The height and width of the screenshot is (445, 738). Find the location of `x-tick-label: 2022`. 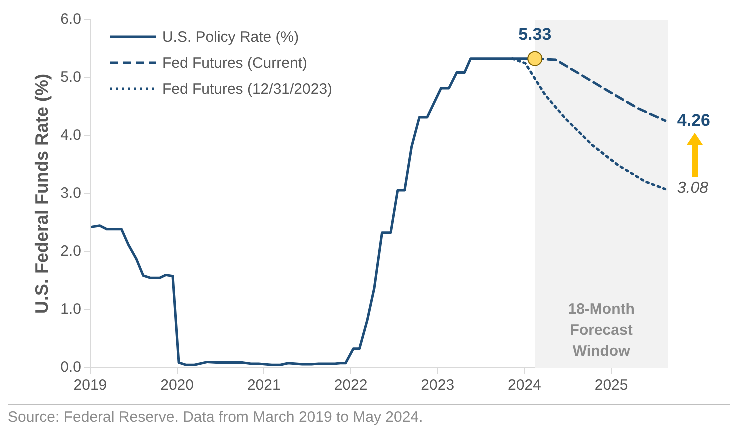

x-tick-label: 2022 is located at coordinates (351, 385).